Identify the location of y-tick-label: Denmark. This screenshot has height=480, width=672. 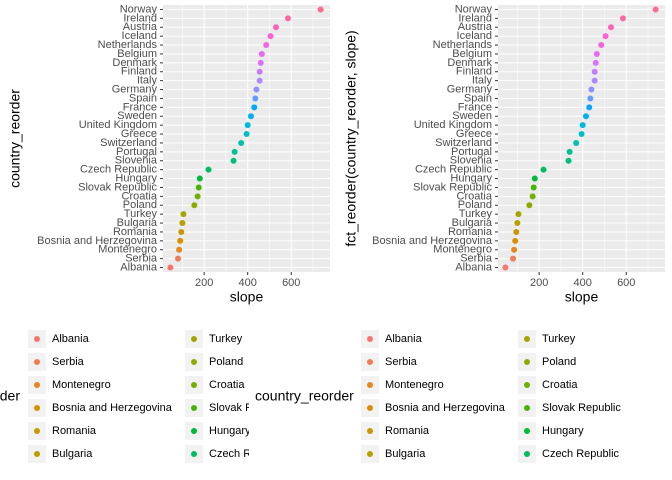
(134, 63).